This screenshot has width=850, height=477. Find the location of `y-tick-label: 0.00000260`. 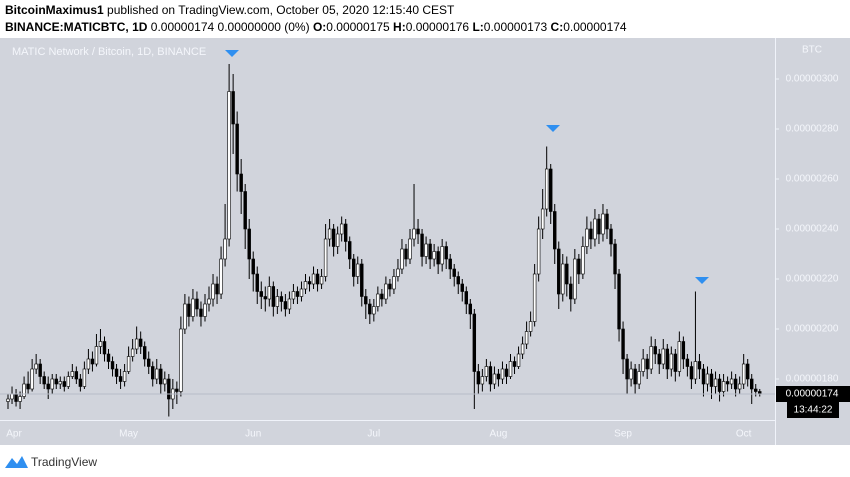

y-tick-label: 0.00000260 is located at coordinates (812, 179).